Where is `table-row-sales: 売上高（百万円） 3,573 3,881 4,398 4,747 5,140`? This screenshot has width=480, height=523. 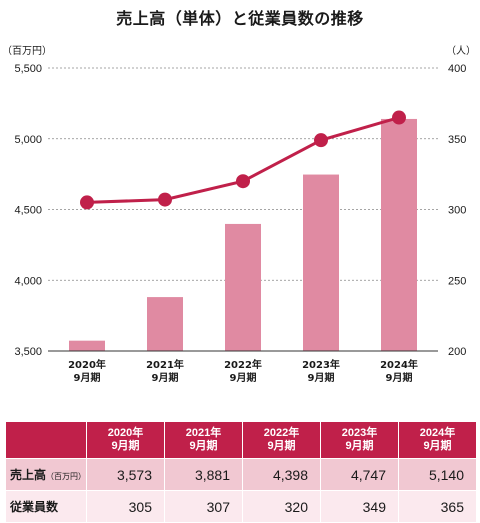 table-row-sales: 売上高（百万円） 3,573 3,881 4,398 4,747 5,140 is located at coordinates (241, 474).